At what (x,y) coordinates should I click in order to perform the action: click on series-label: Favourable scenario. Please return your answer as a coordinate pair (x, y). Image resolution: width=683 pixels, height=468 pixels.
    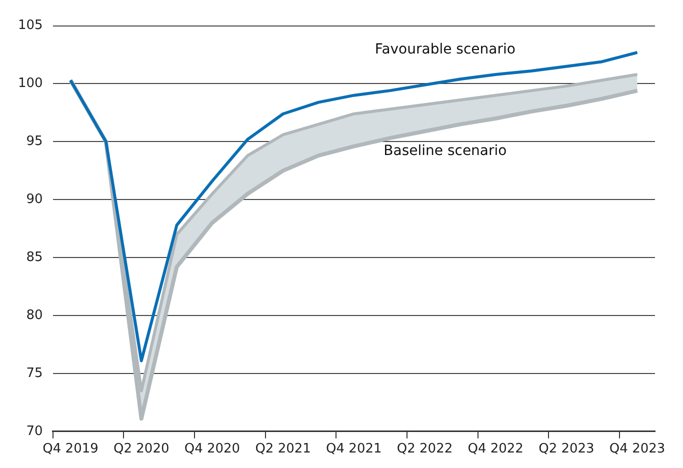
    Looking at the image, I should click on (445, 50).